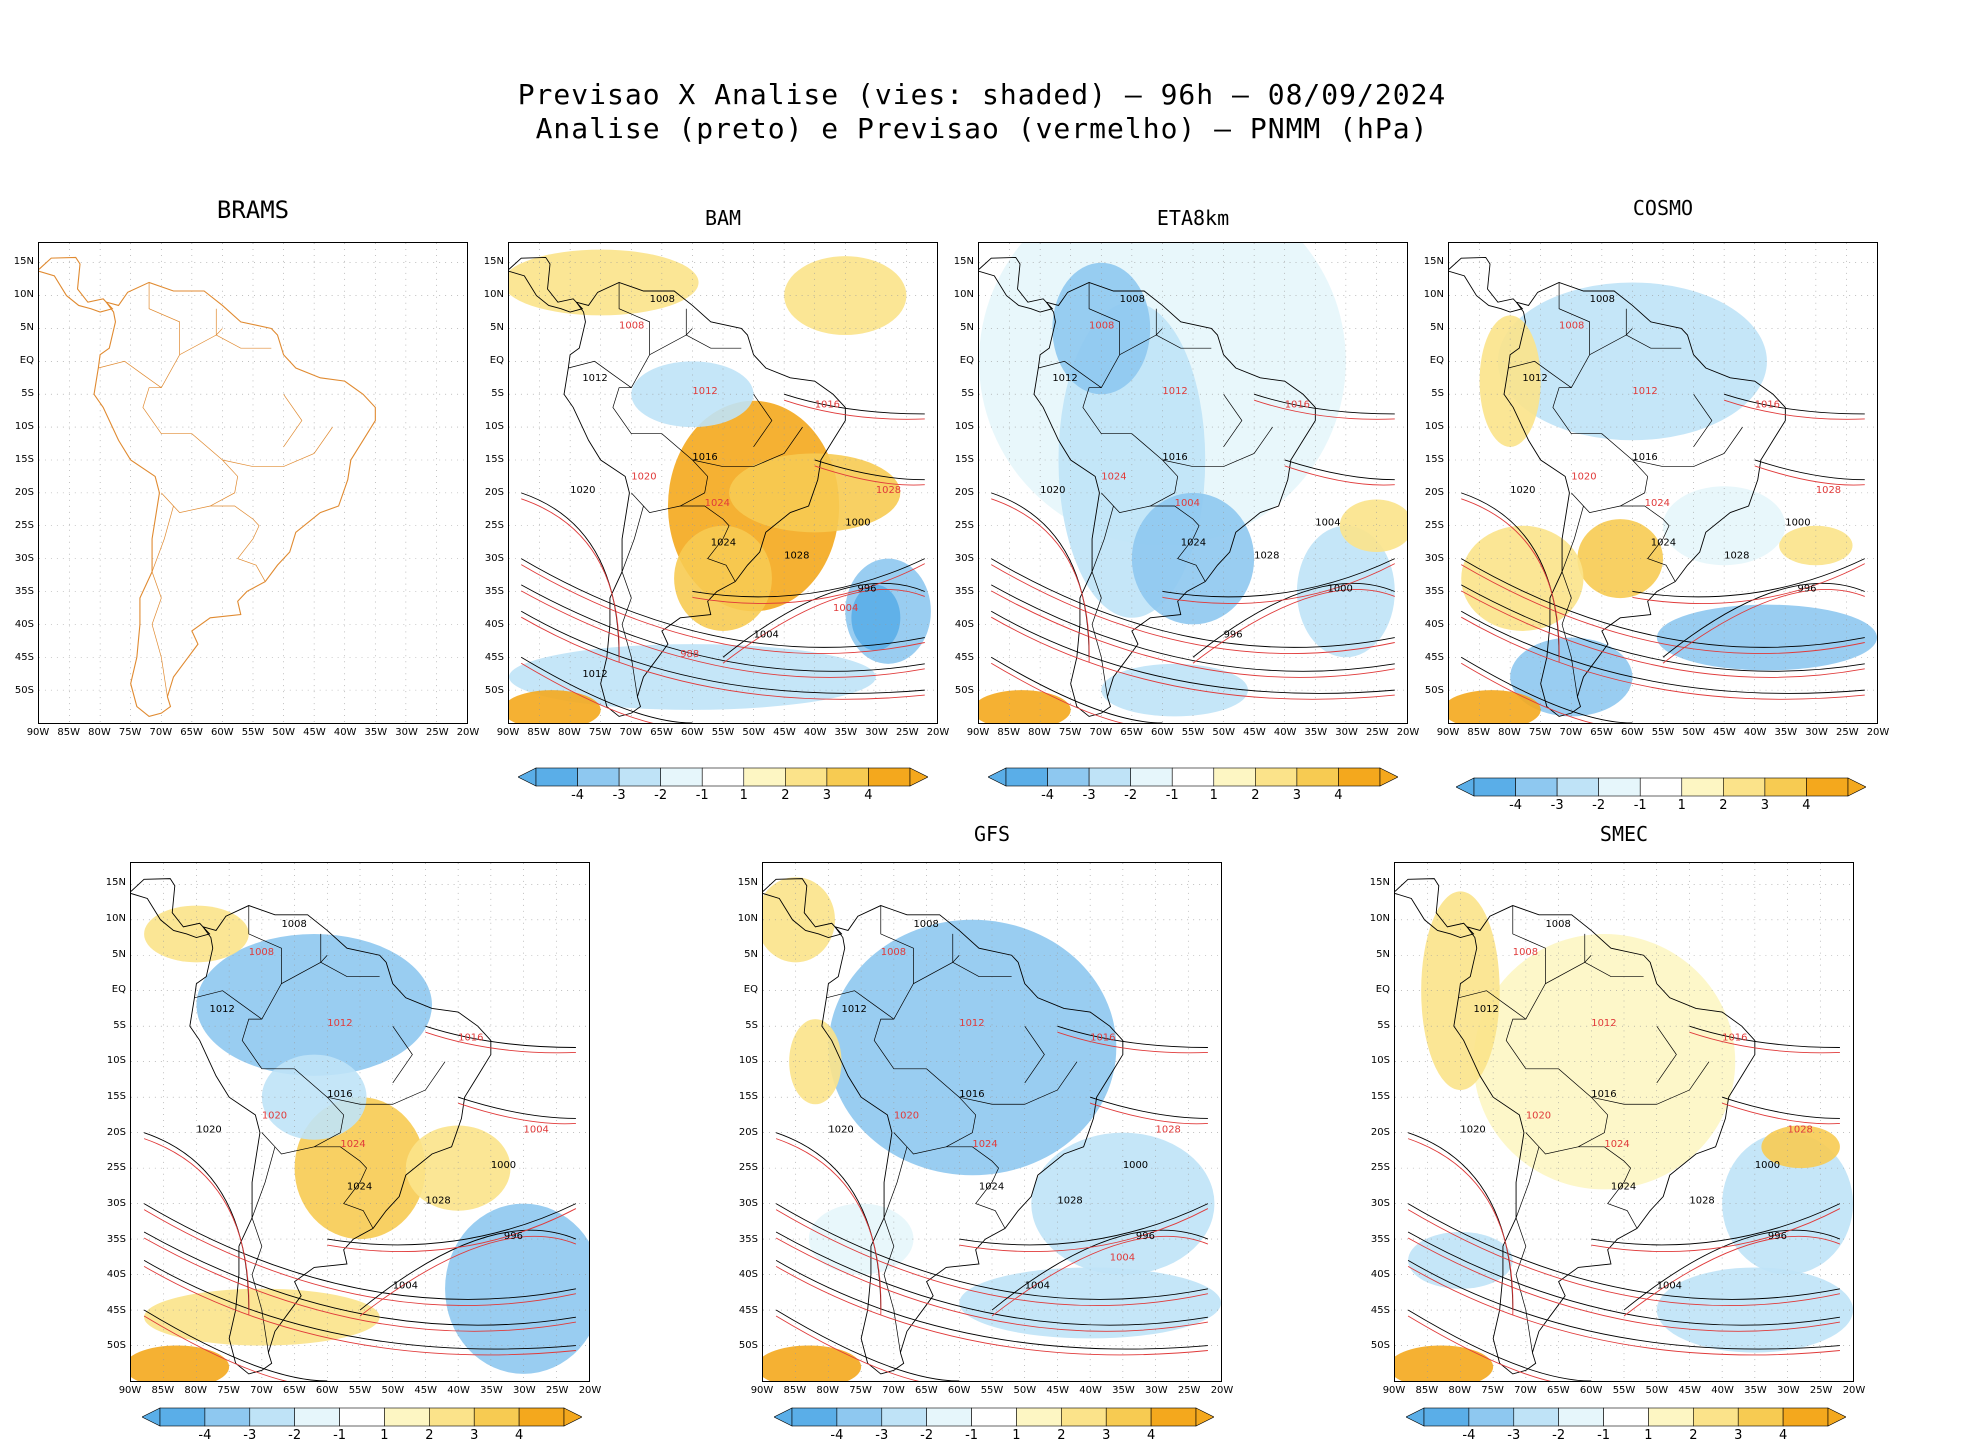  Describe the element at coordinates (1132, 299) in the screenshot. I see `contour-label-analysis: 1008` at that location.